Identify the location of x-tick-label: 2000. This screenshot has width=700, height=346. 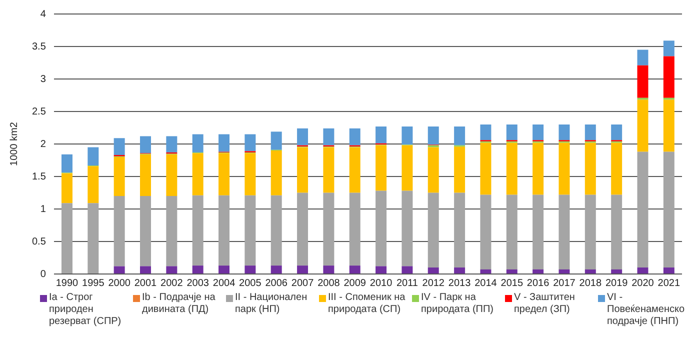
(119, 283).